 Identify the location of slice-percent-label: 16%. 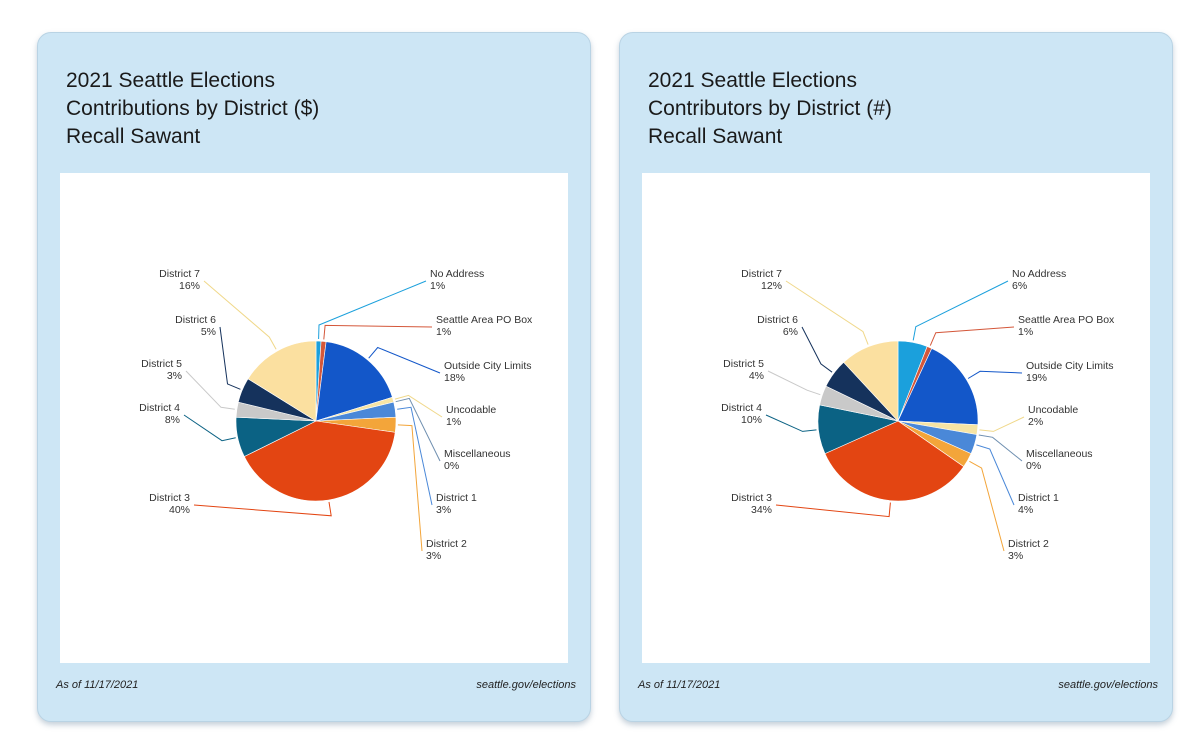
(189, 286).